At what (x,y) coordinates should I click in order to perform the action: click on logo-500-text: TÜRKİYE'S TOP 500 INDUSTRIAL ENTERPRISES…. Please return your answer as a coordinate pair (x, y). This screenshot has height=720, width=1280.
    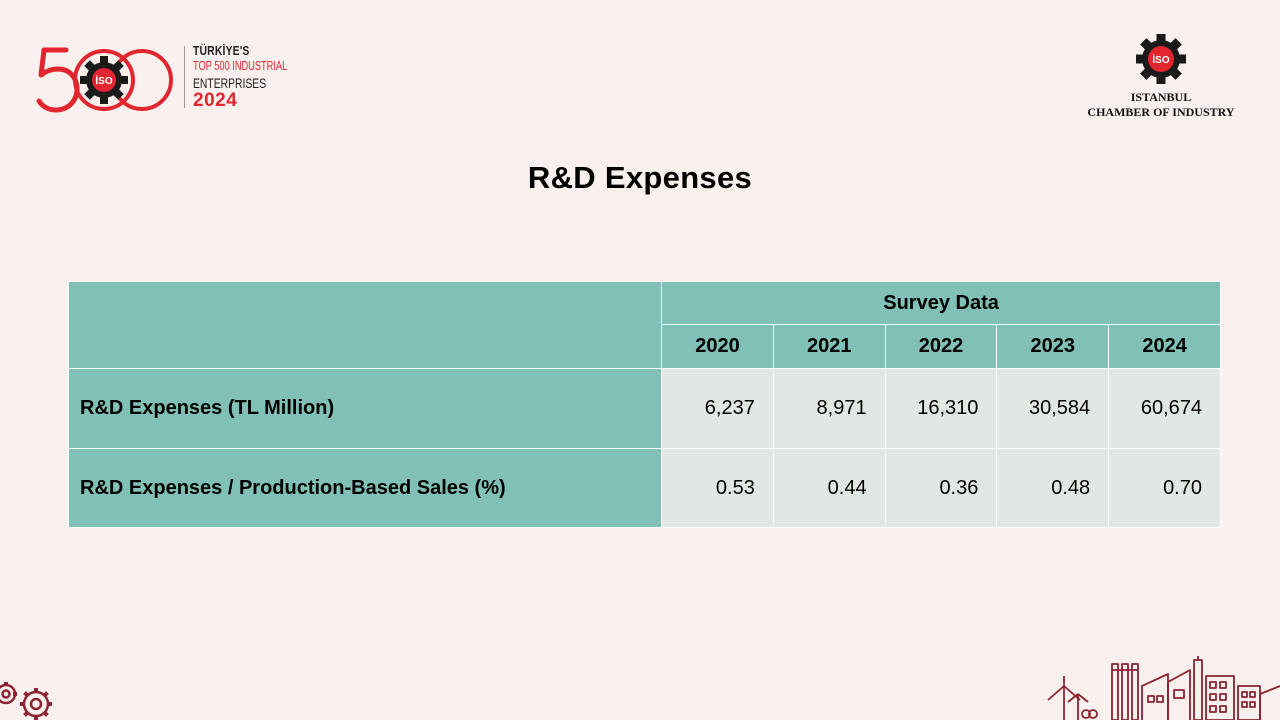
    Looking at the image, I should click on (256, 77).